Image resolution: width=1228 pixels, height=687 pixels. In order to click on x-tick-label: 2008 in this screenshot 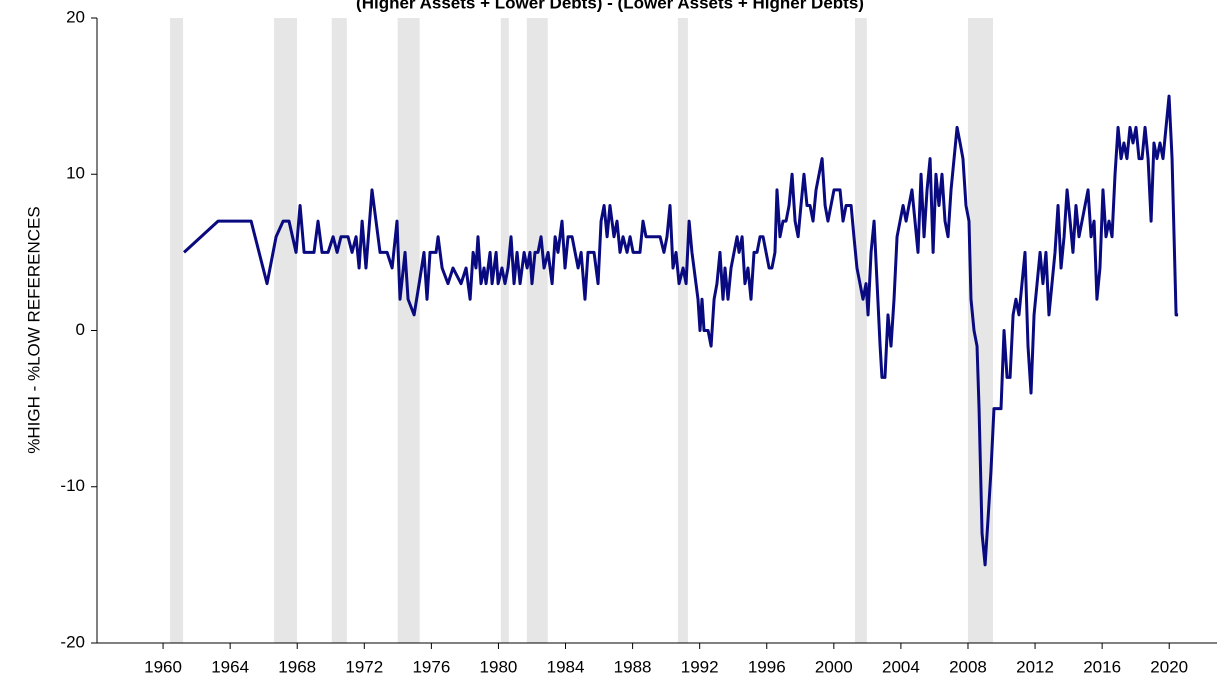, I will do `click(968, 666)`.